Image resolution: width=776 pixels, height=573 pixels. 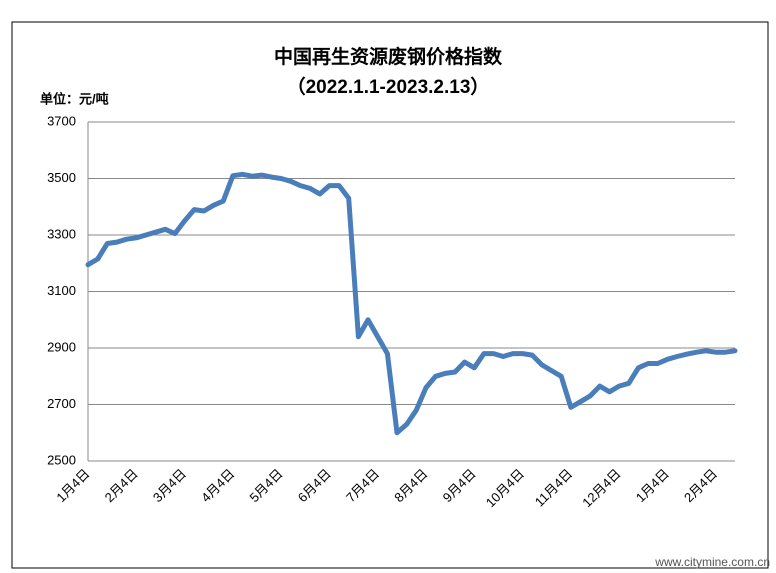 What do you see at coordinates (61, 346) in the screenshot?
I see `y-tick-label: 2900` at bounding box center [61, 346].